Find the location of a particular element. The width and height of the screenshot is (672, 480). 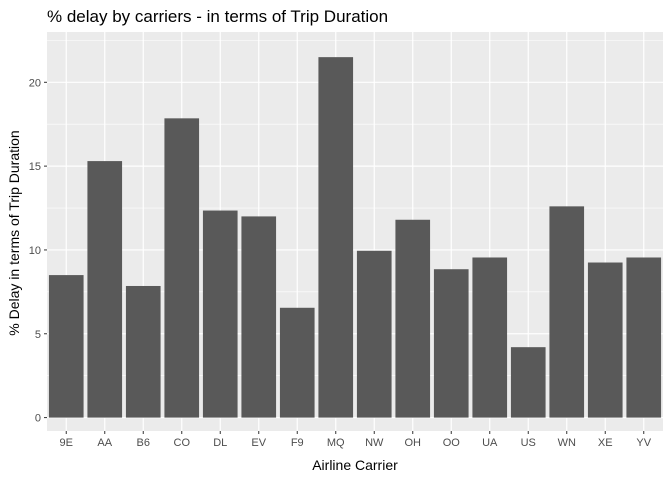

bar-UA is located at coordinates (490, 337).